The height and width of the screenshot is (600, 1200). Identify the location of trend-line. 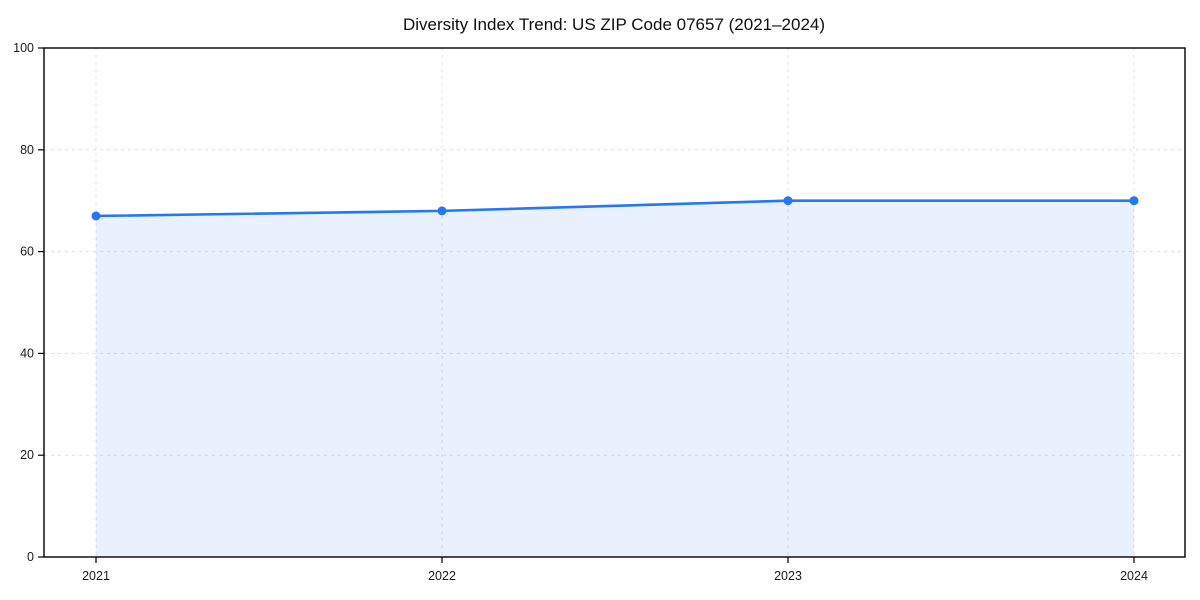
(615, 208).